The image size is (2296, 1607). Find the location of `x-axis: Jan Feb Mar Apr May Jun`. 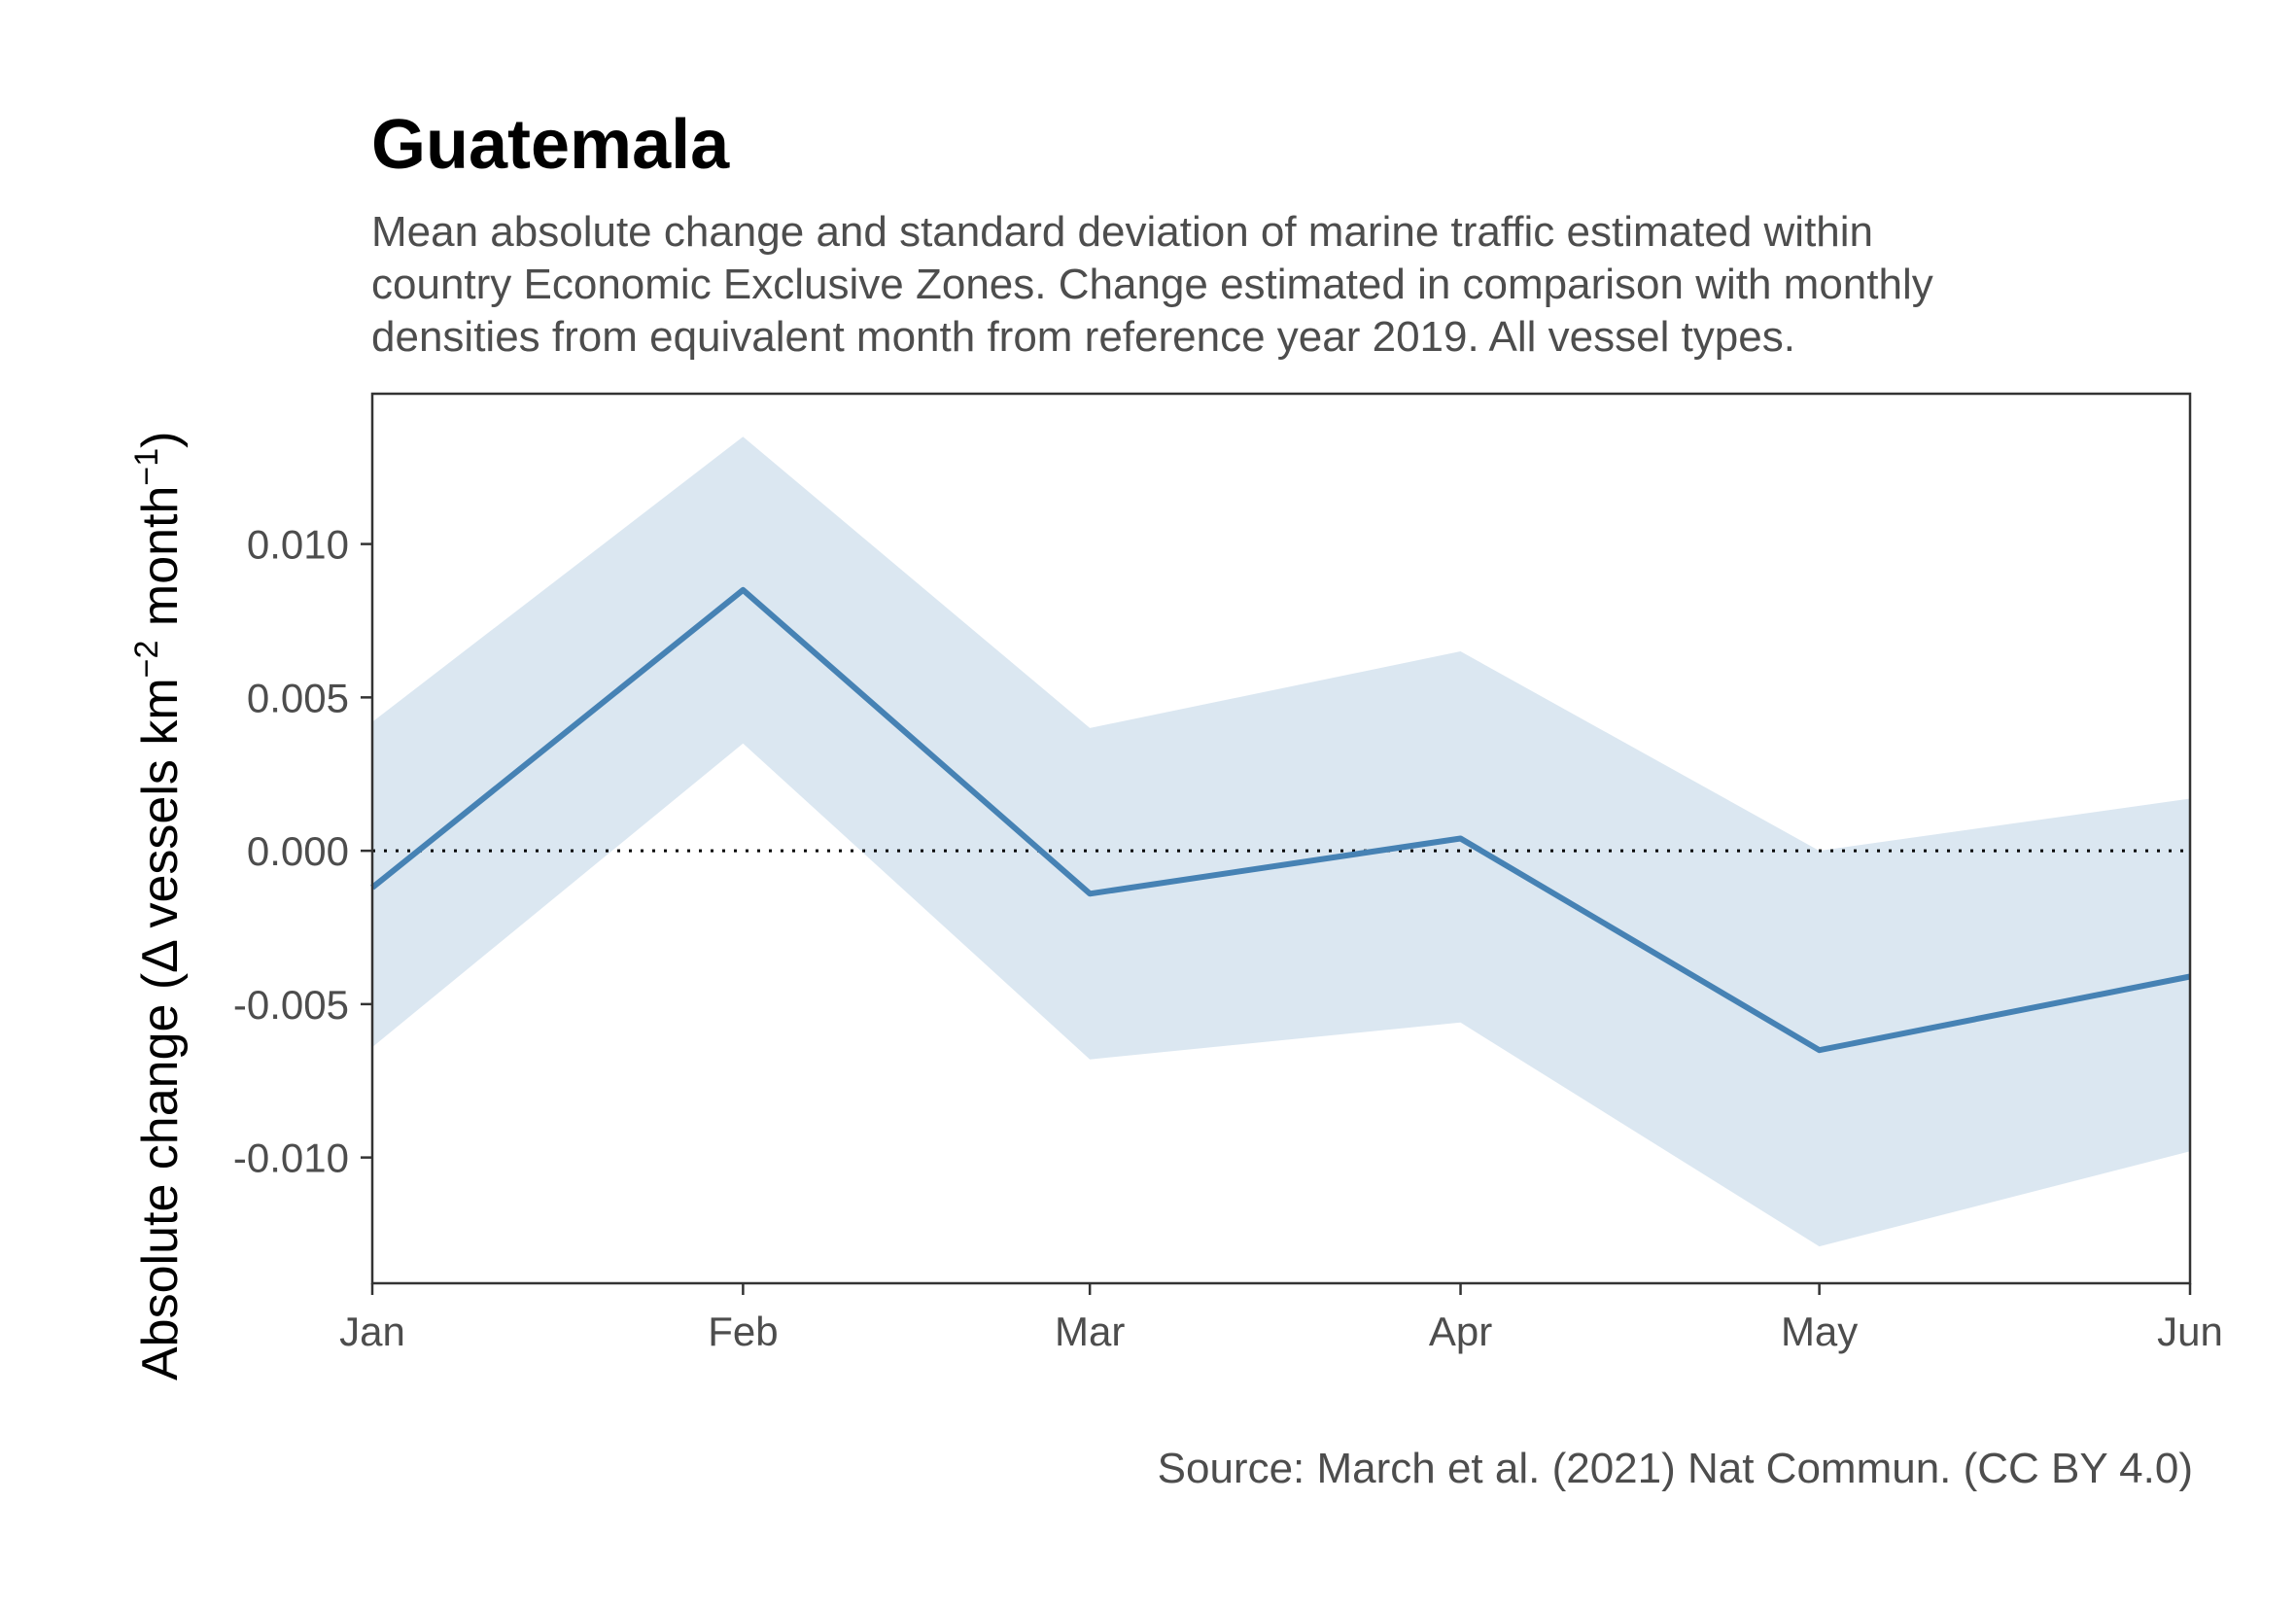

x-axis: Jan Feb Mar Apr May Jun is located at coordinates (1281, 1318).